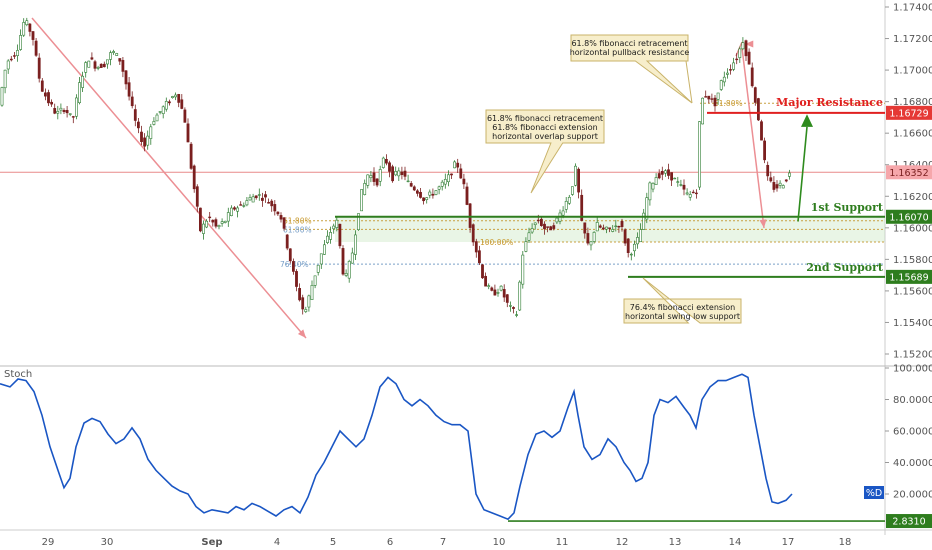  Describe the element at coordinates (912, 71) in the screenshot. I see `price-tick-label: 1.17000` at that location.